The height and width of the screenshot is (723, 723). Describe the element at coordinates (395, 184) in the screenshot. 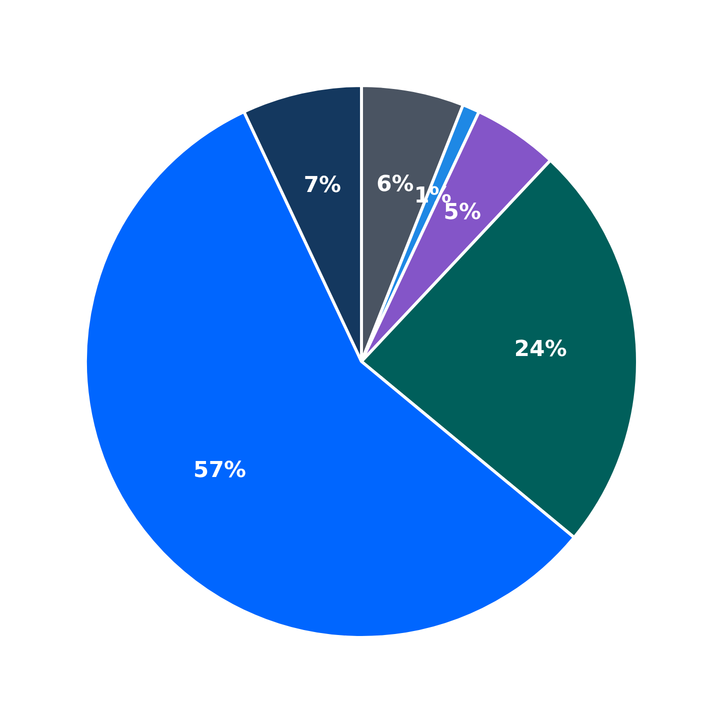

I see `data-label: 6%` at that location.